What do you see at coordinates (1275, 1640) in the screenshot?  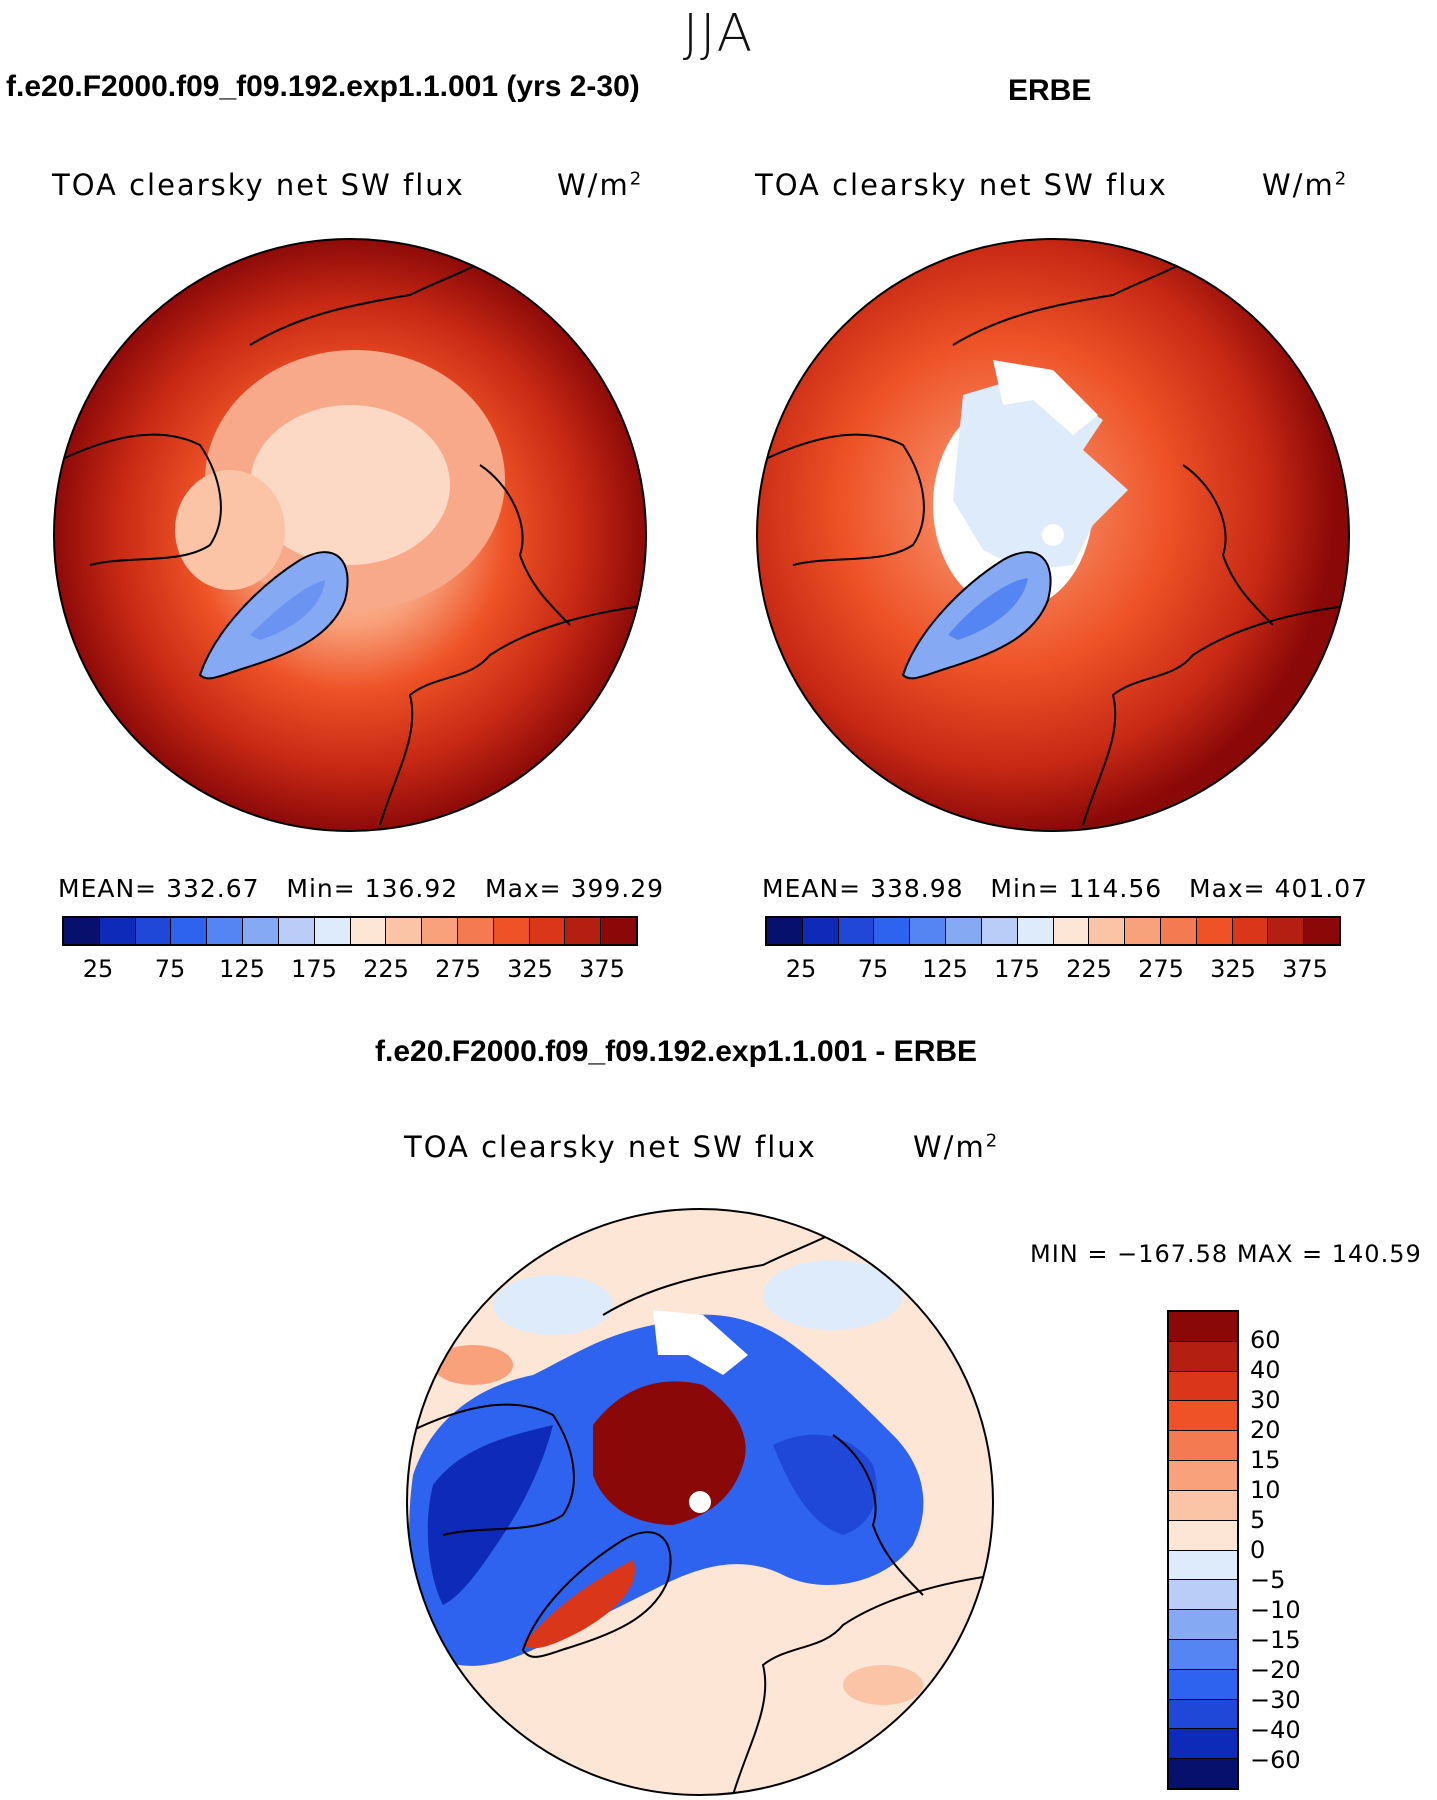 I see `colorbar-label: −15` at bounding box center [1275, 1640].